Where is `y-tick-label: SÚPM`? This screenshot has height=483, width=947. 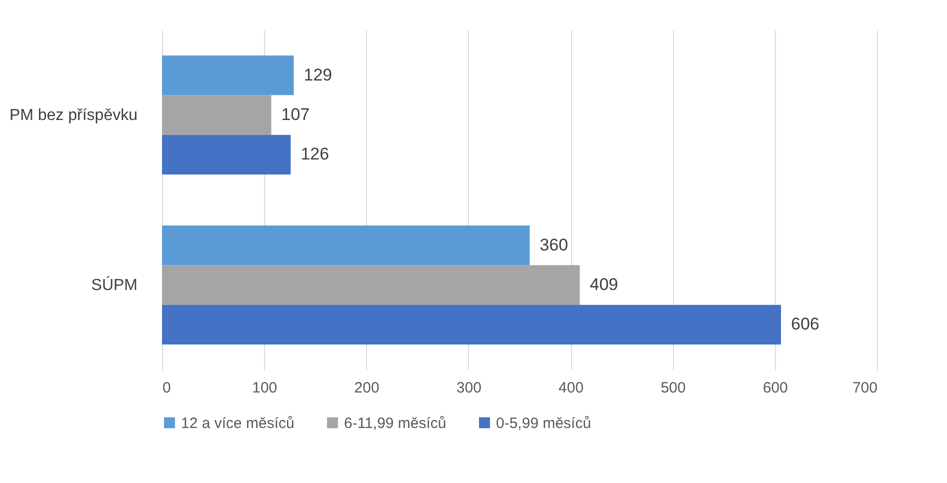
y-tick-label: SÚPM is located at coordinates (114, 285).